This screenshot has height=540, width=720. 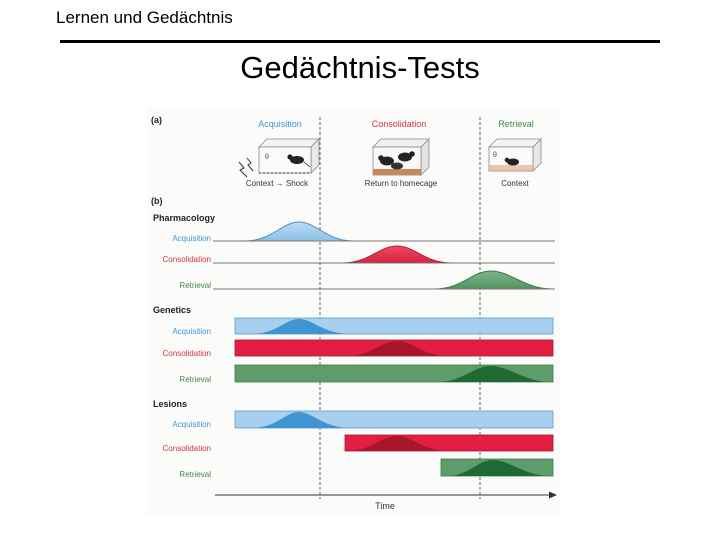 I want to click on time-axis-label: Time, so click(x=385, y=506).